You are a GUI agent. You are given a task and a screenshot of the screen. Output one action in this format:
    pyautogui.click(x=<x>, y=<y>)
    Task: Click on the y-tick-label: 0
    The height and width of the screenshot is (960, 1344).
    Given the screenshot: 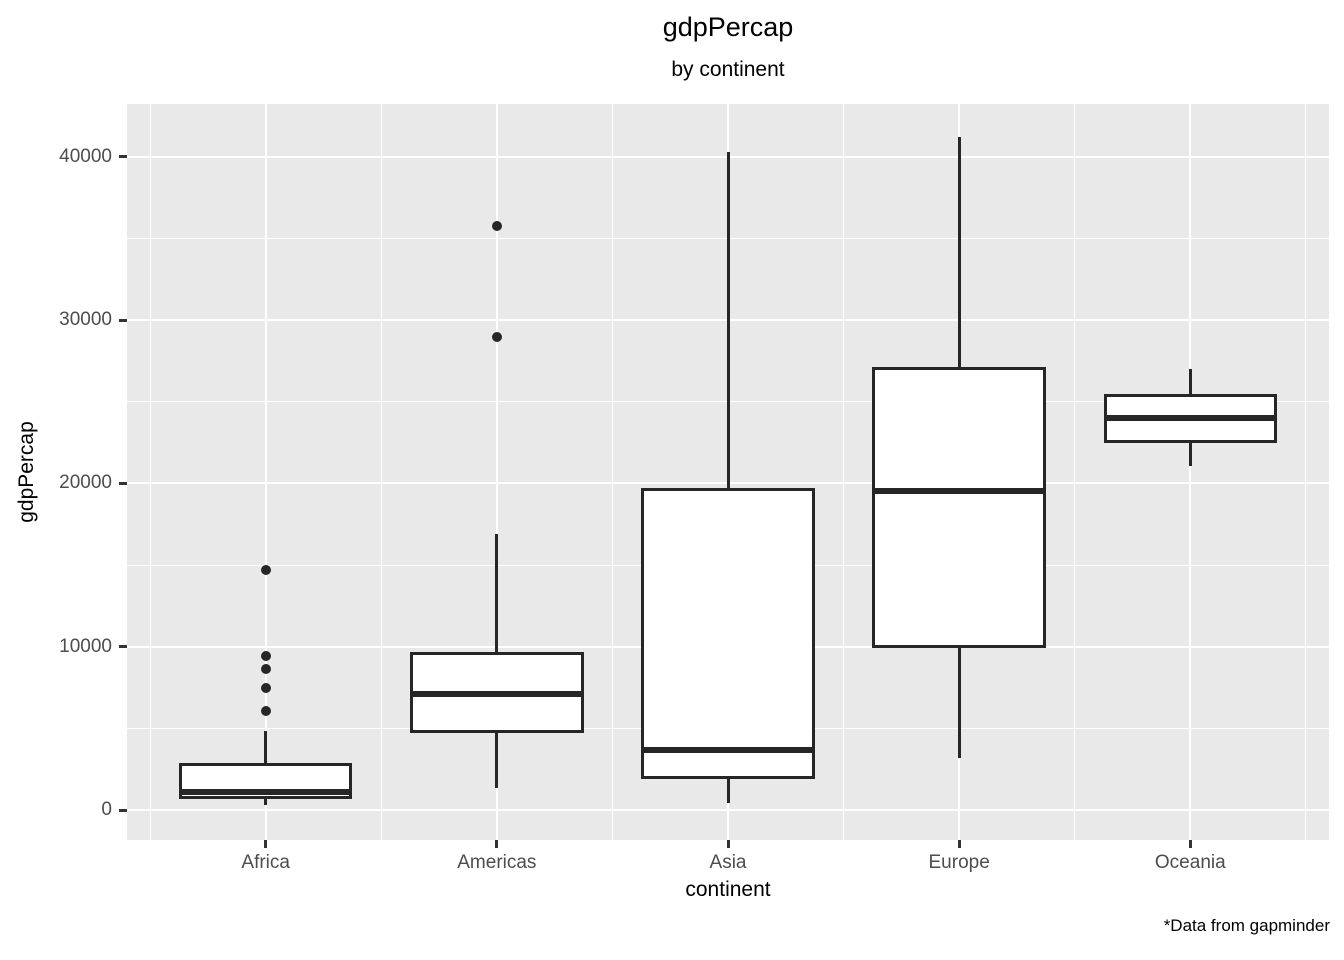 What is the action you would take?
    pyautogui.click(x=106, y=809)
    